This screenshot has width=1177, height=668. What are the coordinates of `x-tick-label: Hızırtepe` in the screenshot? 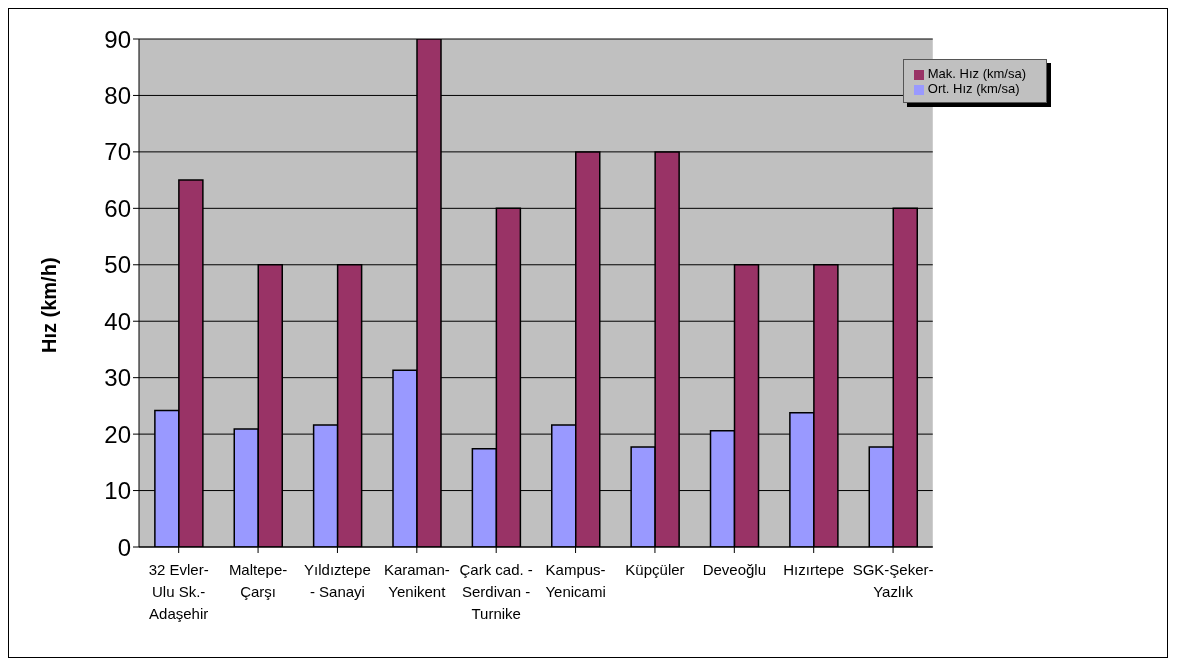 It's located at (814, 569).